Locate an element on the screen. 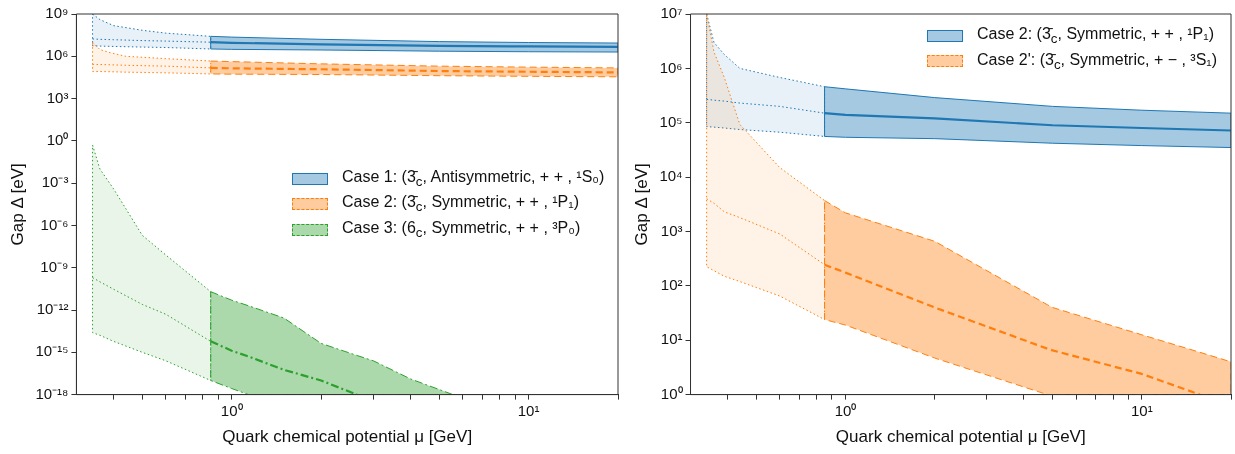 This screenshot has width=1235, height=454. y-tick-label: 10⁻¹⁸ is located at coordinates (52, 393).